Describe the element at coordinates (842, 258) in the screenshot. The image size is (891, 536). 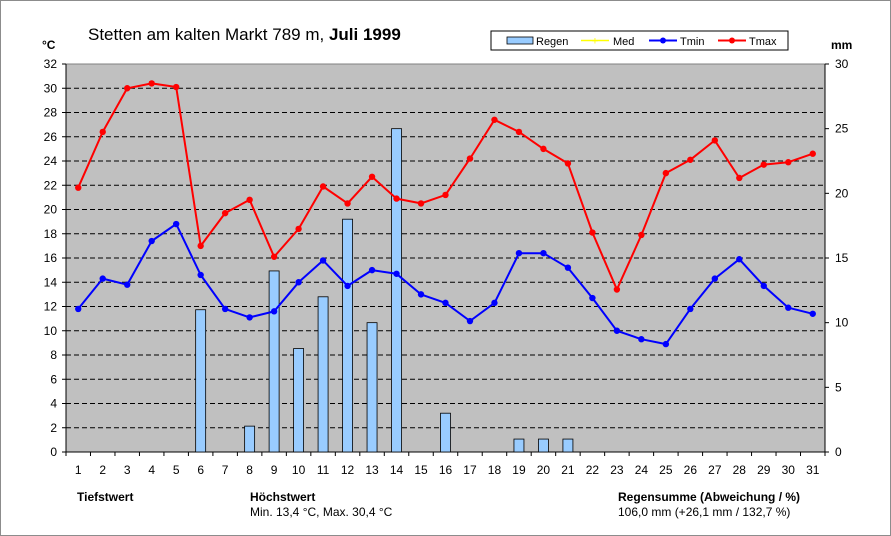
I see `y-right-tick-label: 15` at that location.